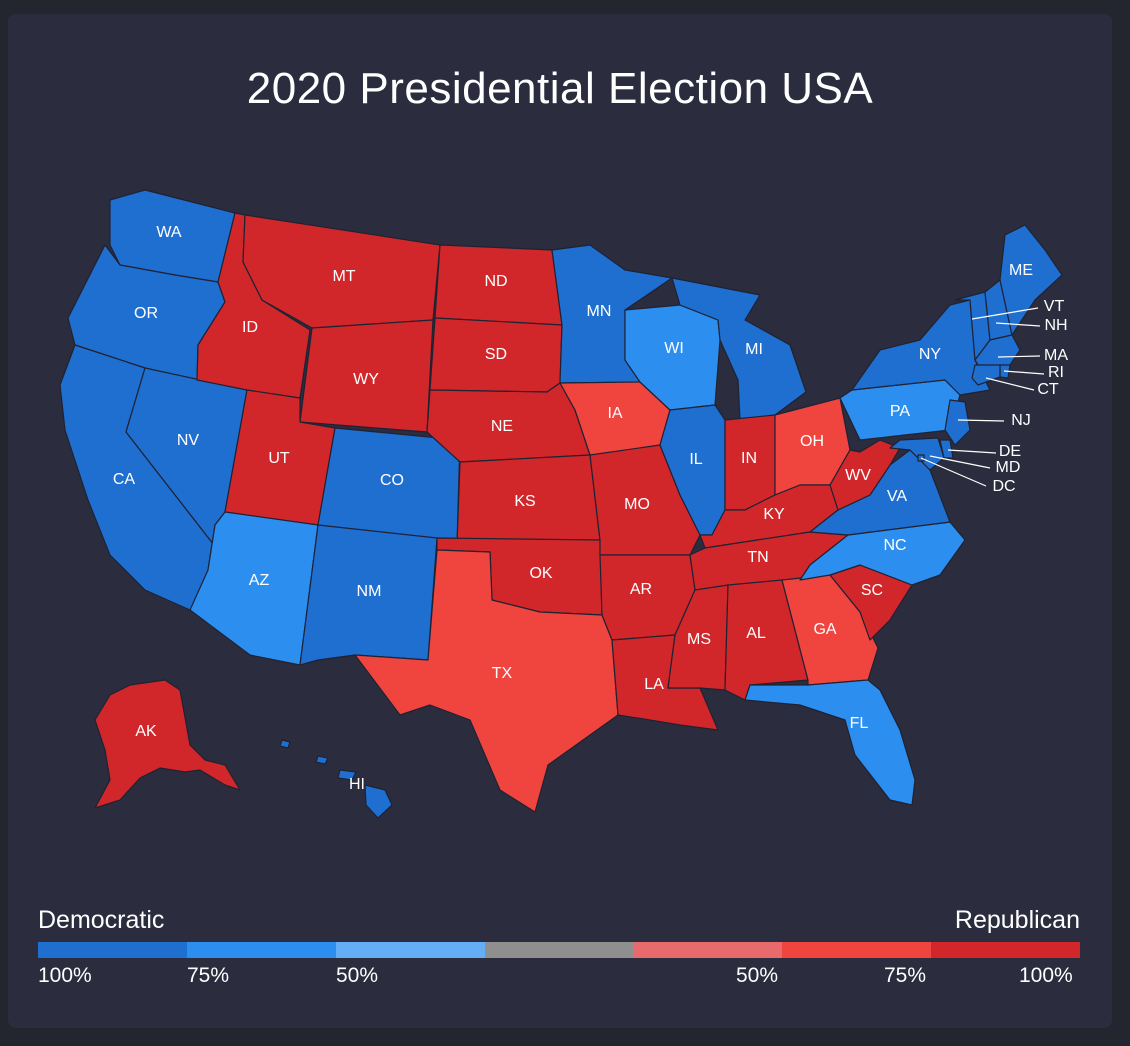 The height and width of the screenshot is (1046, 1130). I want to click on label-DC: DC, so click(1003, 486).